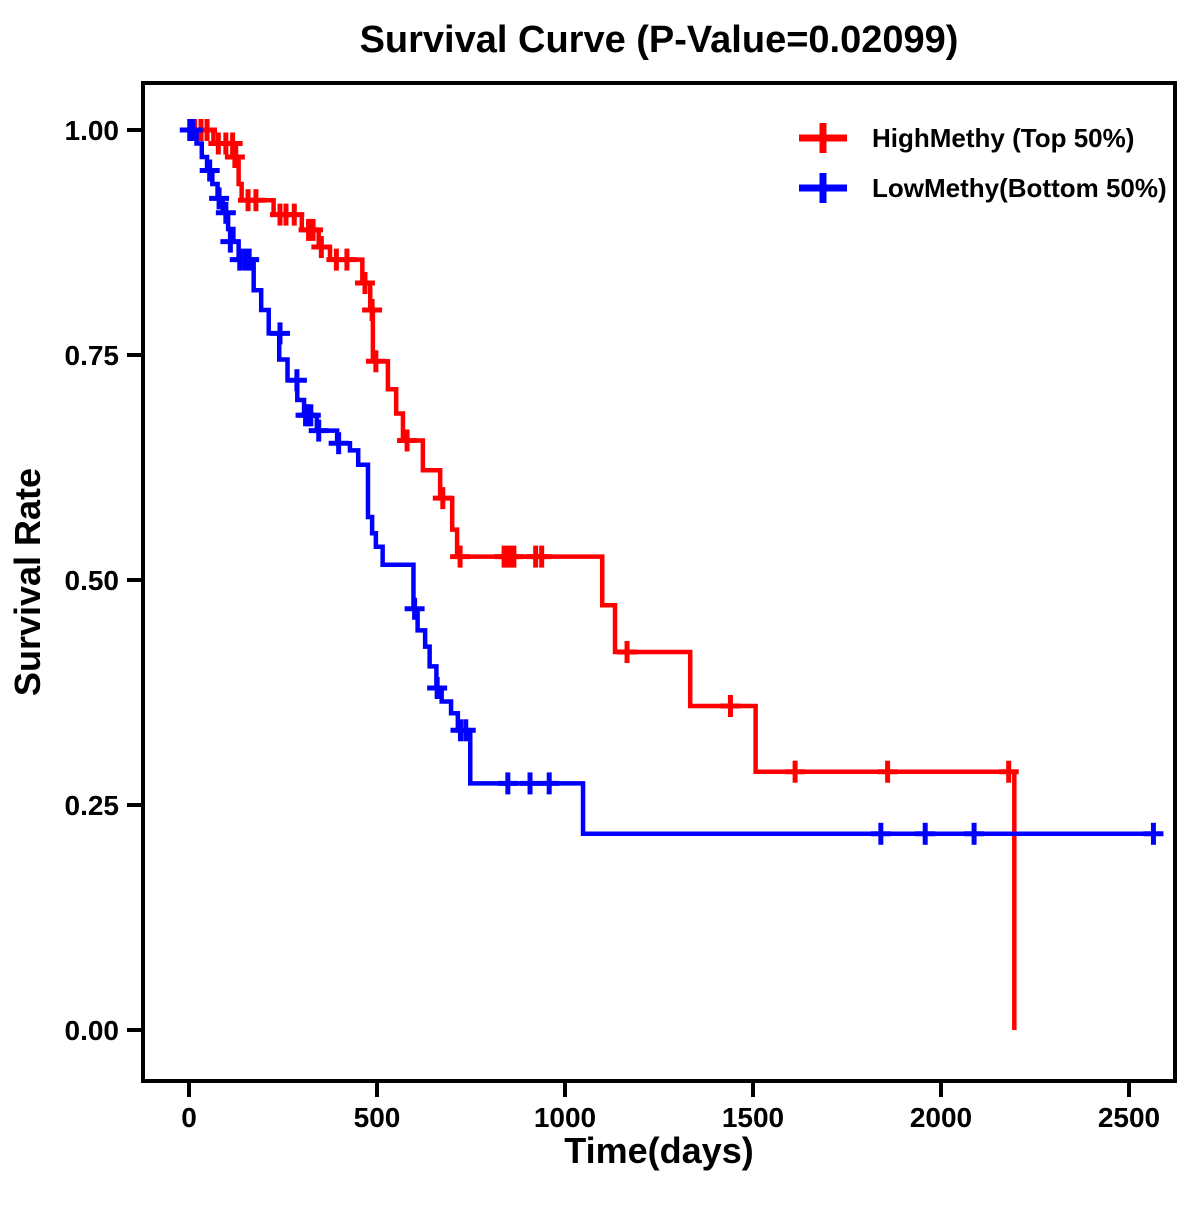 The image size is (1200, 1205). I want to click on y-tick-label: 0.25, so click(92, 805).